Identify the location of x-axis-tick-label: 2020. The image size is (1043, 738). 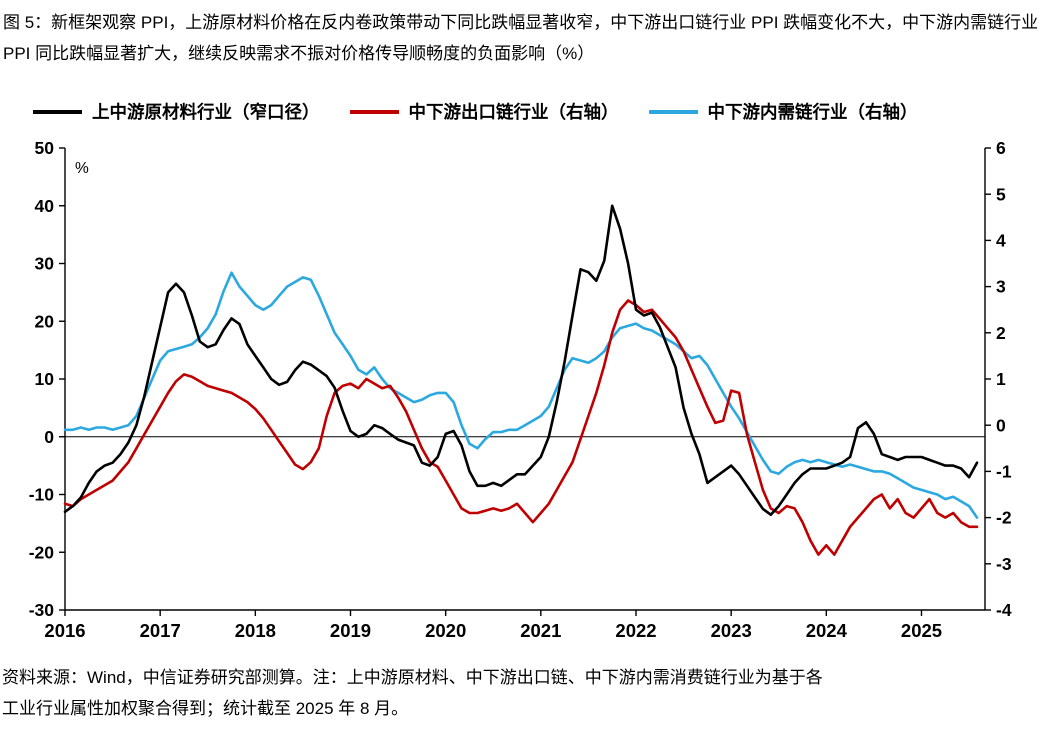
(445, 630).